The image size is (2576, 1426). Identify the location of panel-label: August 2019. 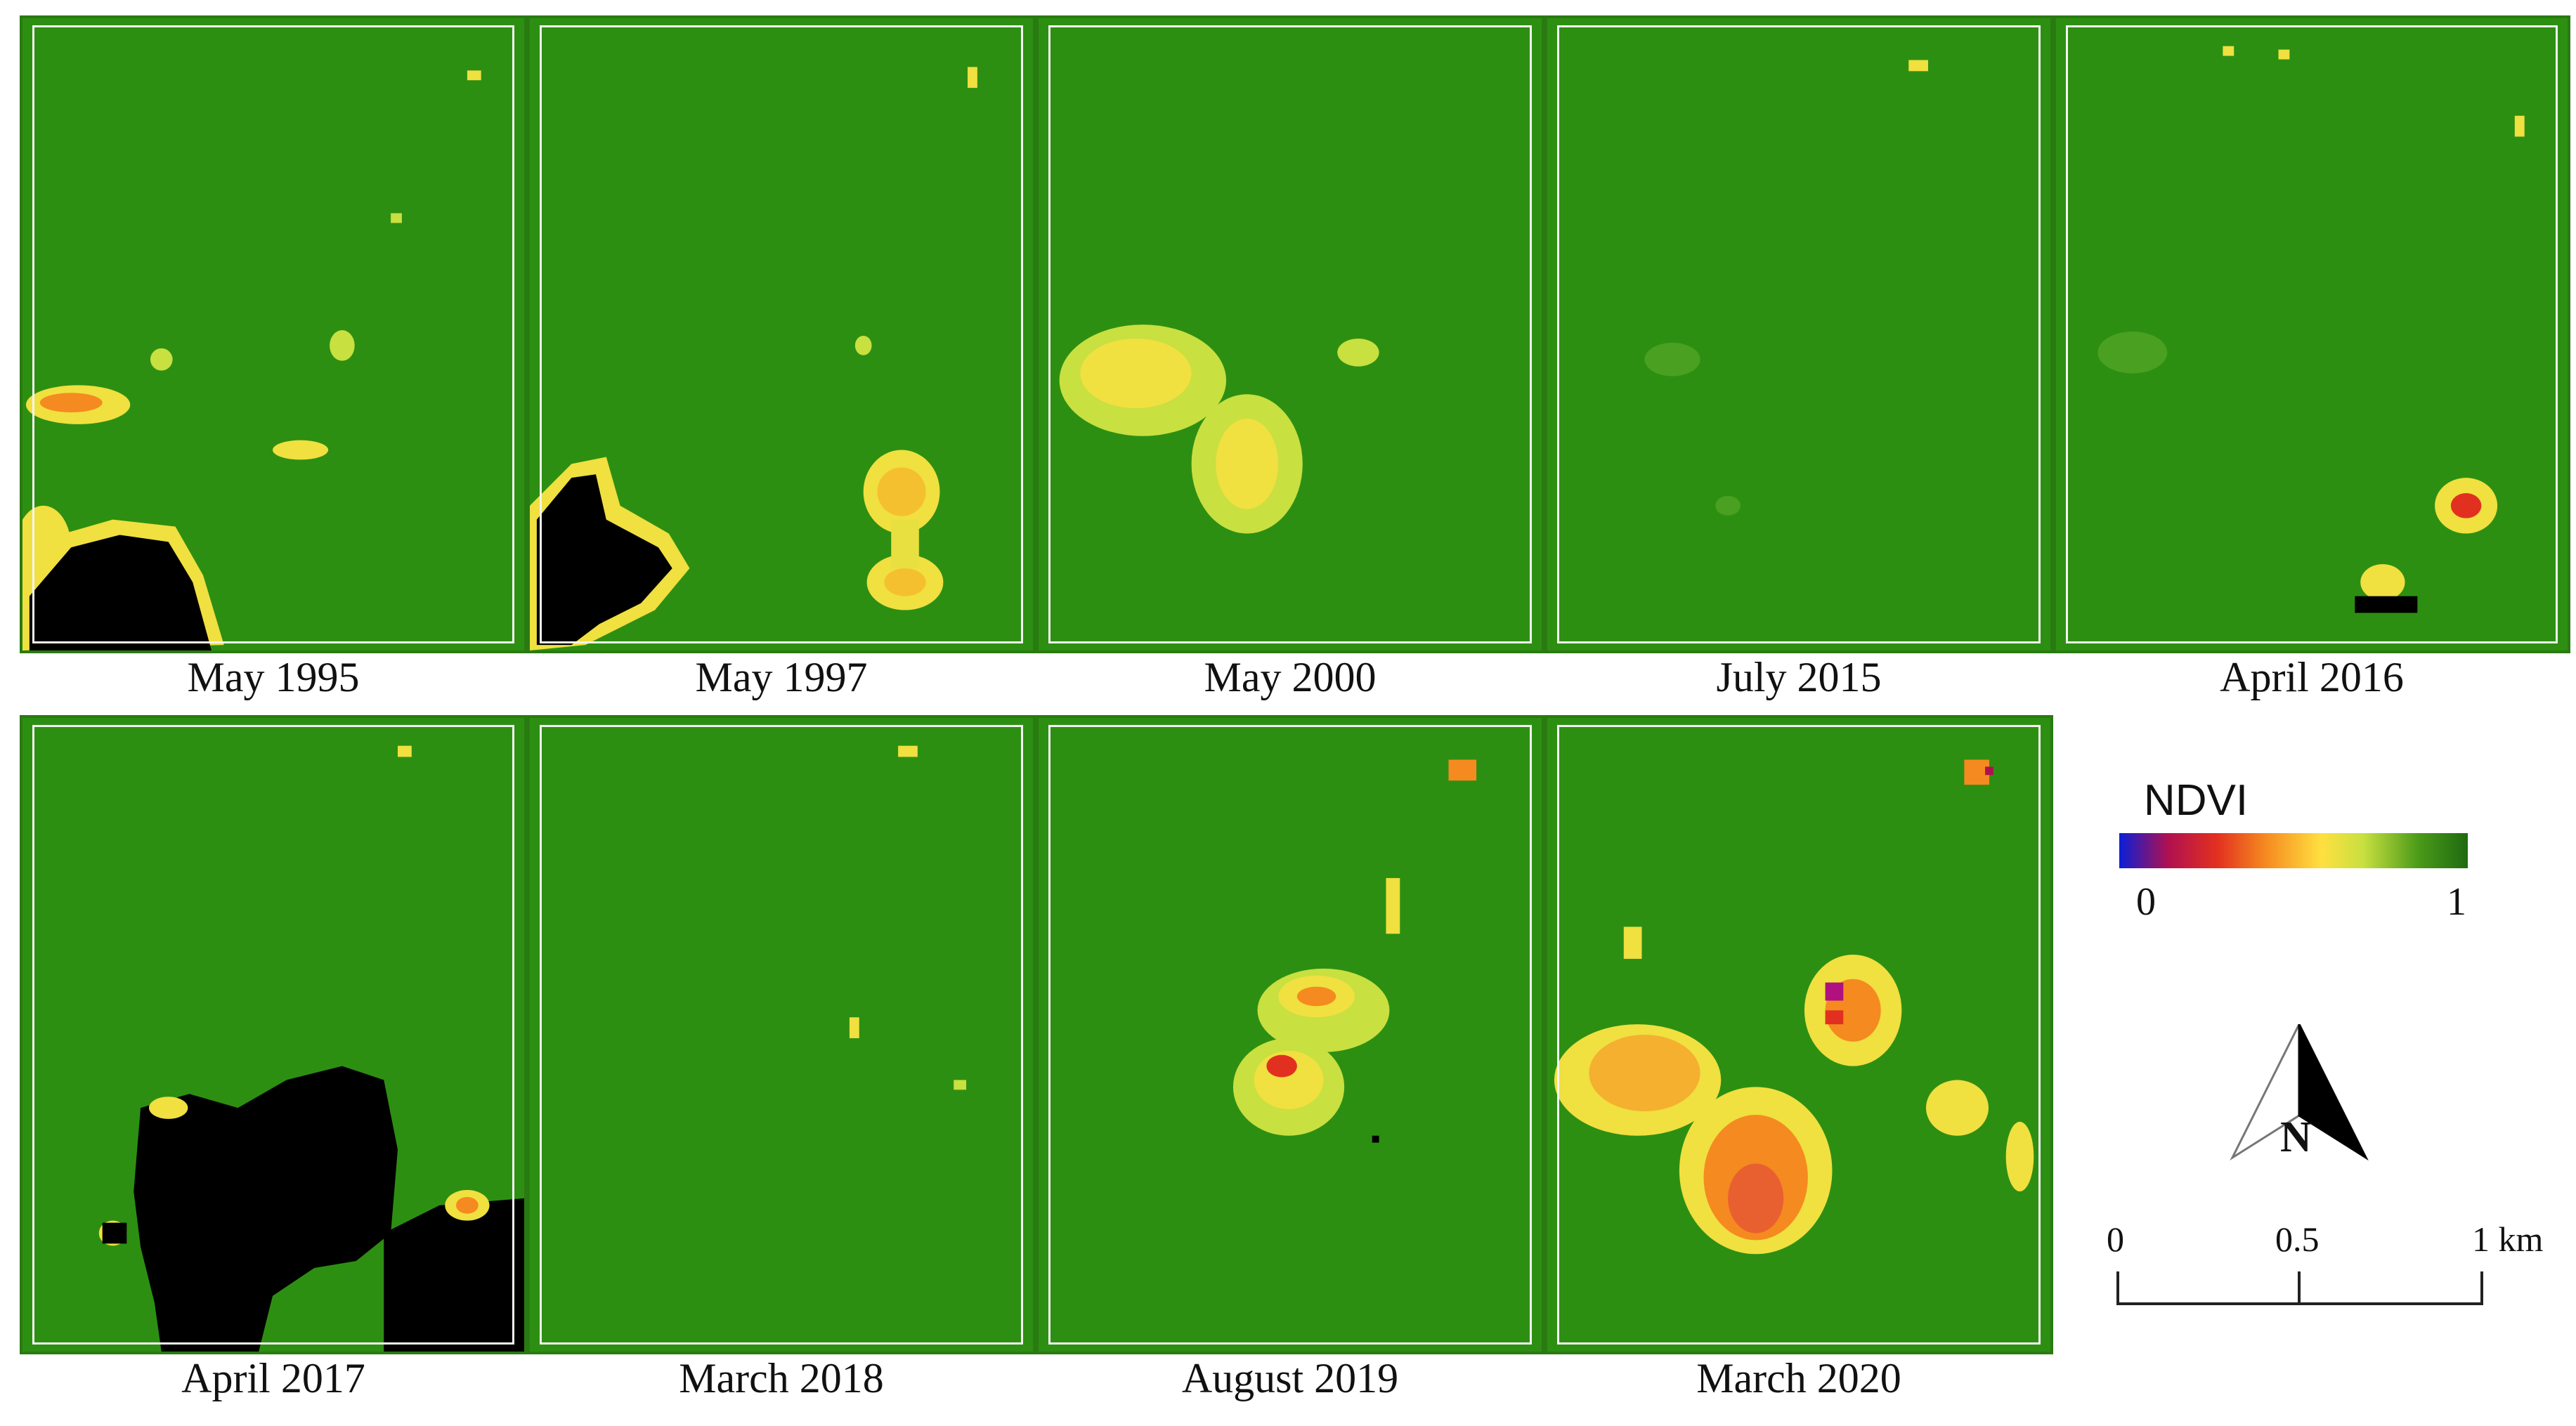
(1290, 1378).